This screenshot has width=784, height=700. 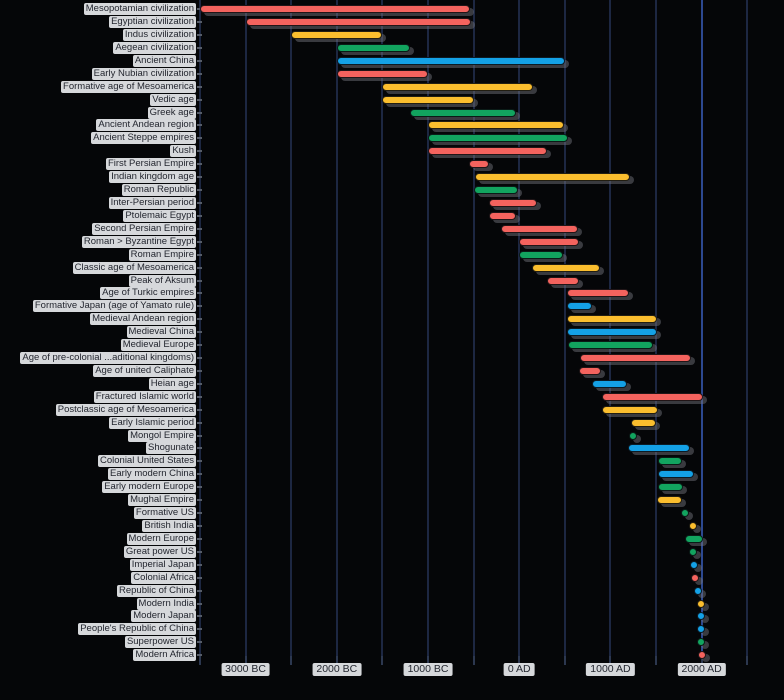 What do you see at coordinates (159, 551) in the screenshot?
I see `row-label: Great power US` at bounding box center [159, 551].